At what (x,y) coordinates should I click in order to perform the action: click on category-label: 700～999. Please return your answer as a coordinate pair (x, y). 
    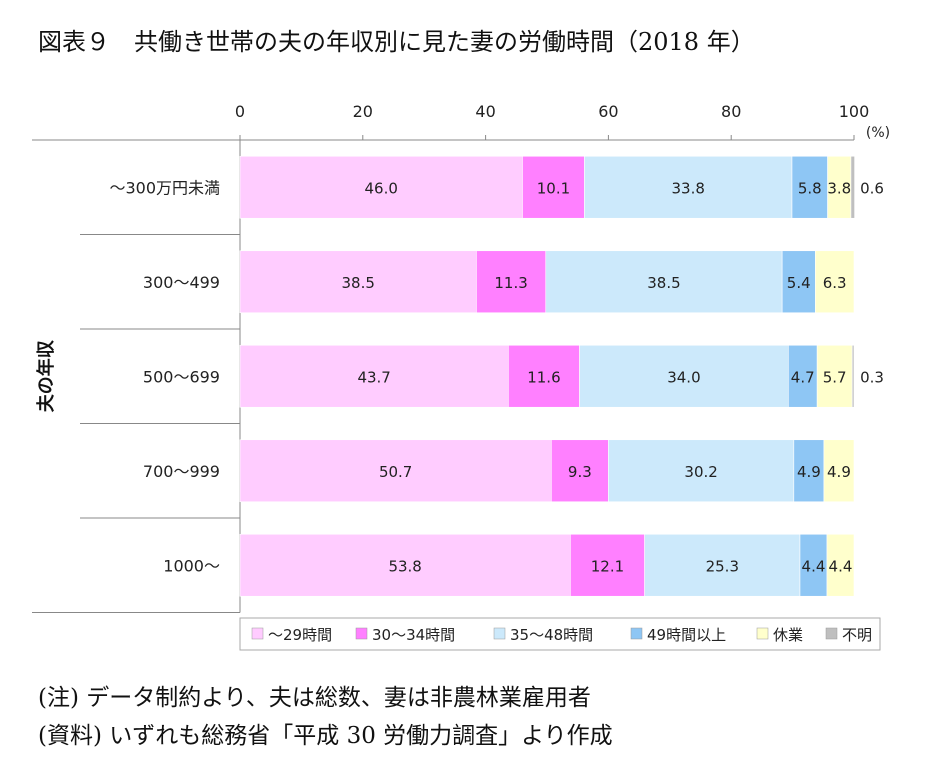
    Looking at the image, I should click on (181, 471).